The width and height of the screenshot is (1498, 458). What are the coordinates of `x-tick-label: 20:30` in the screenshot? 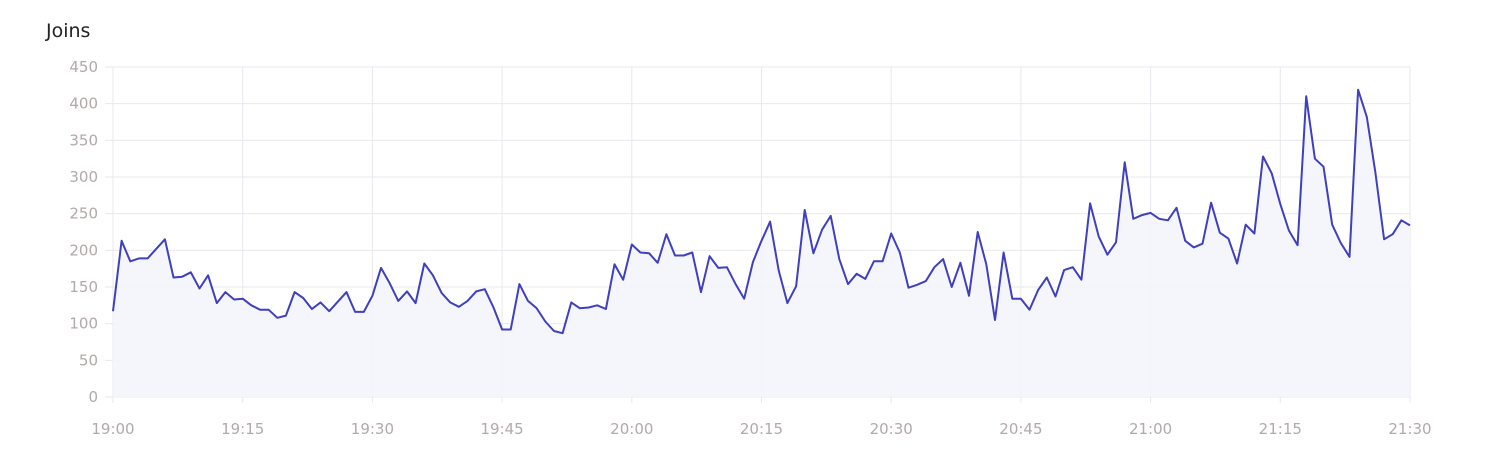 It's located at (891, 429).